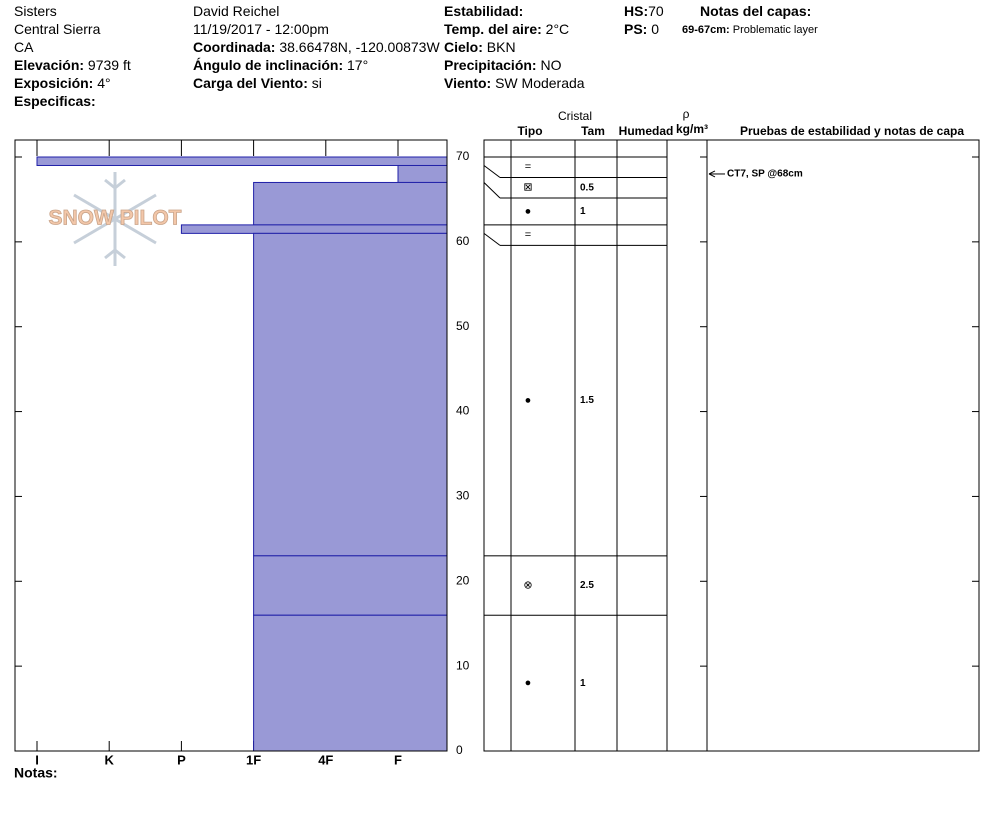 The image size is (994, 840). I want to click on col-type: Tipo, so click(529, 131).